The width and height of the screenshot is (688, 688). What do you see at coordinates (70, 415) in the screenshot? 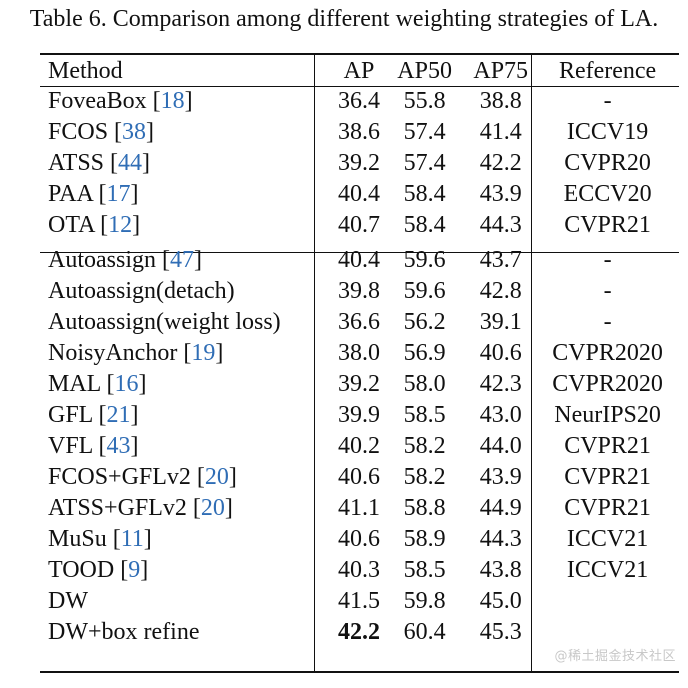
I see `method-name: GFL` at bounding box center [70, 415].